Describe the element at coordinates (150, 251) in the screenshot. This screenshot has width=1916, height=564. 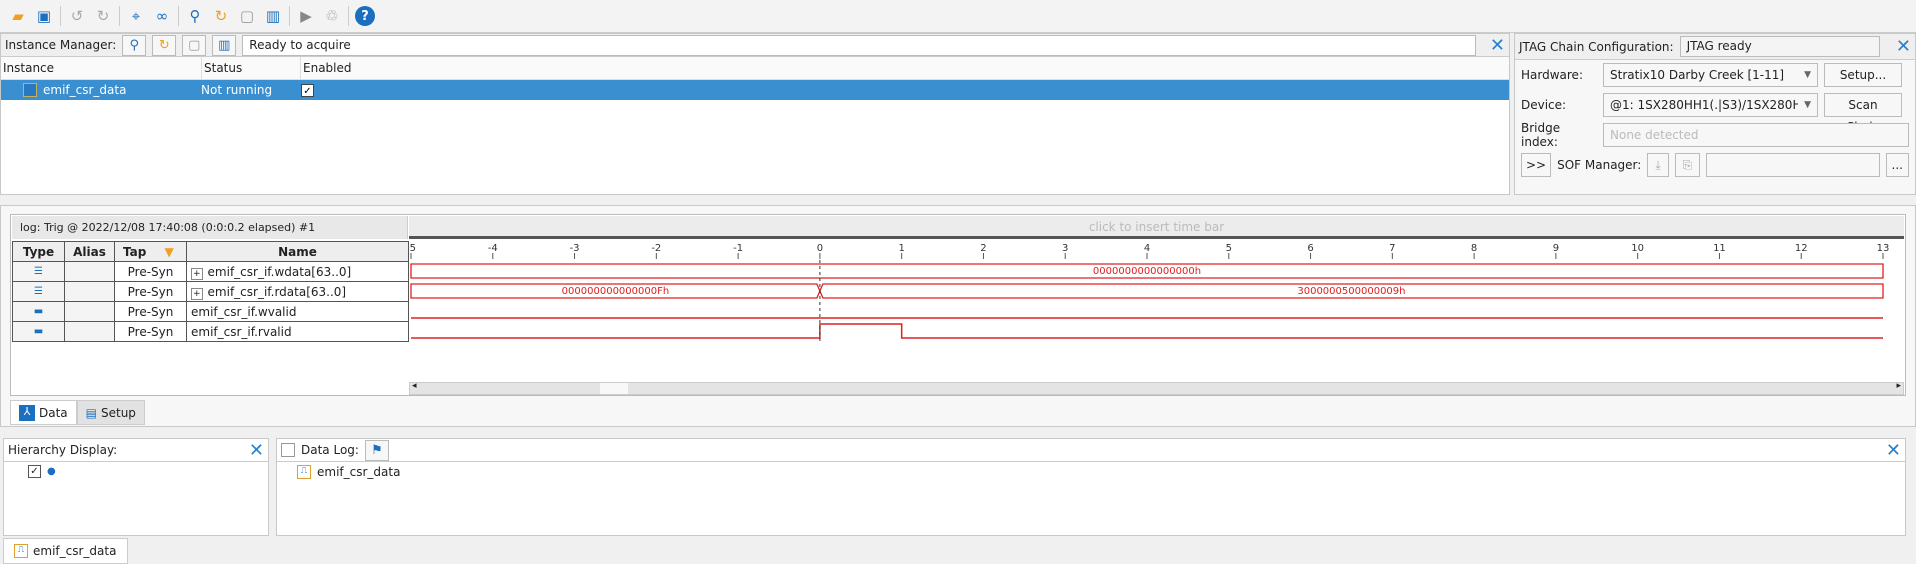
I see `column-tap: Tap ▼` at that location.